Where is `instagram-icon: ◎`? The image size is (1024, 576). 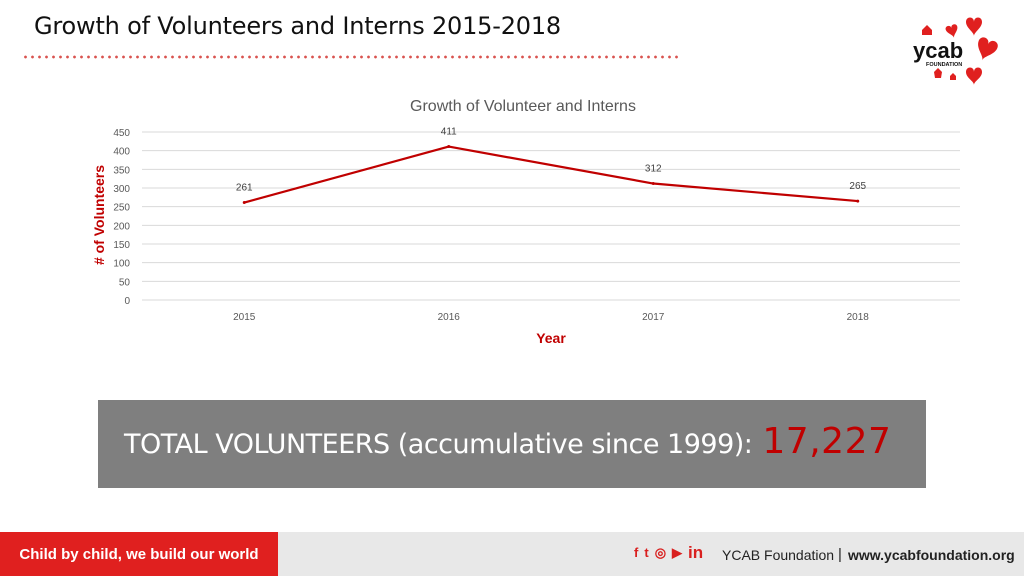
instagram-icon: ◎ is located at coordinates (660, 552).